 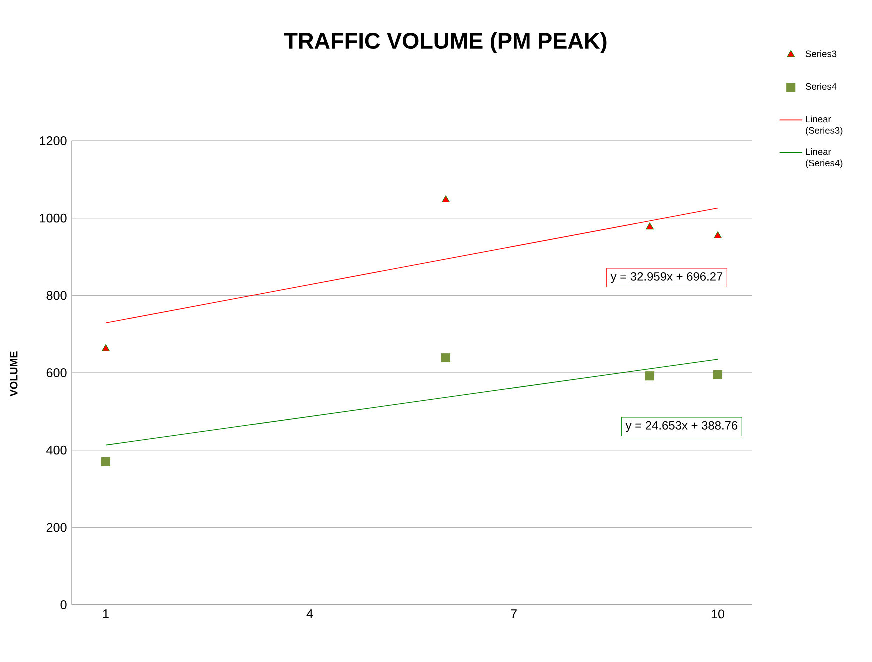 What do you see at coordinates (718, 614) in the screenshot?
I see `x-tick-label: 10` at bounding box center [718, 614].